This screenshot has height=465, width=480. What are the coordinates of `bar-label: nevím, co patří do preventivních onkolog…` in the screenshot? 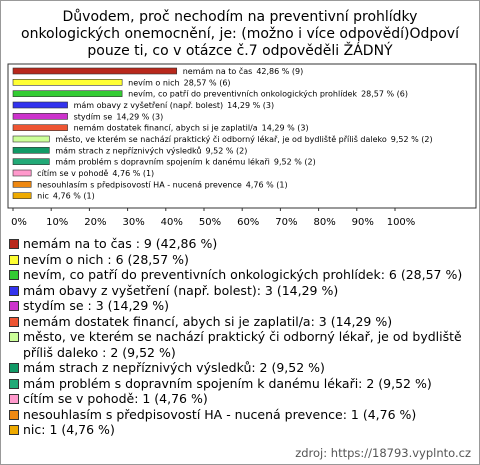 It's located at (268, 93).